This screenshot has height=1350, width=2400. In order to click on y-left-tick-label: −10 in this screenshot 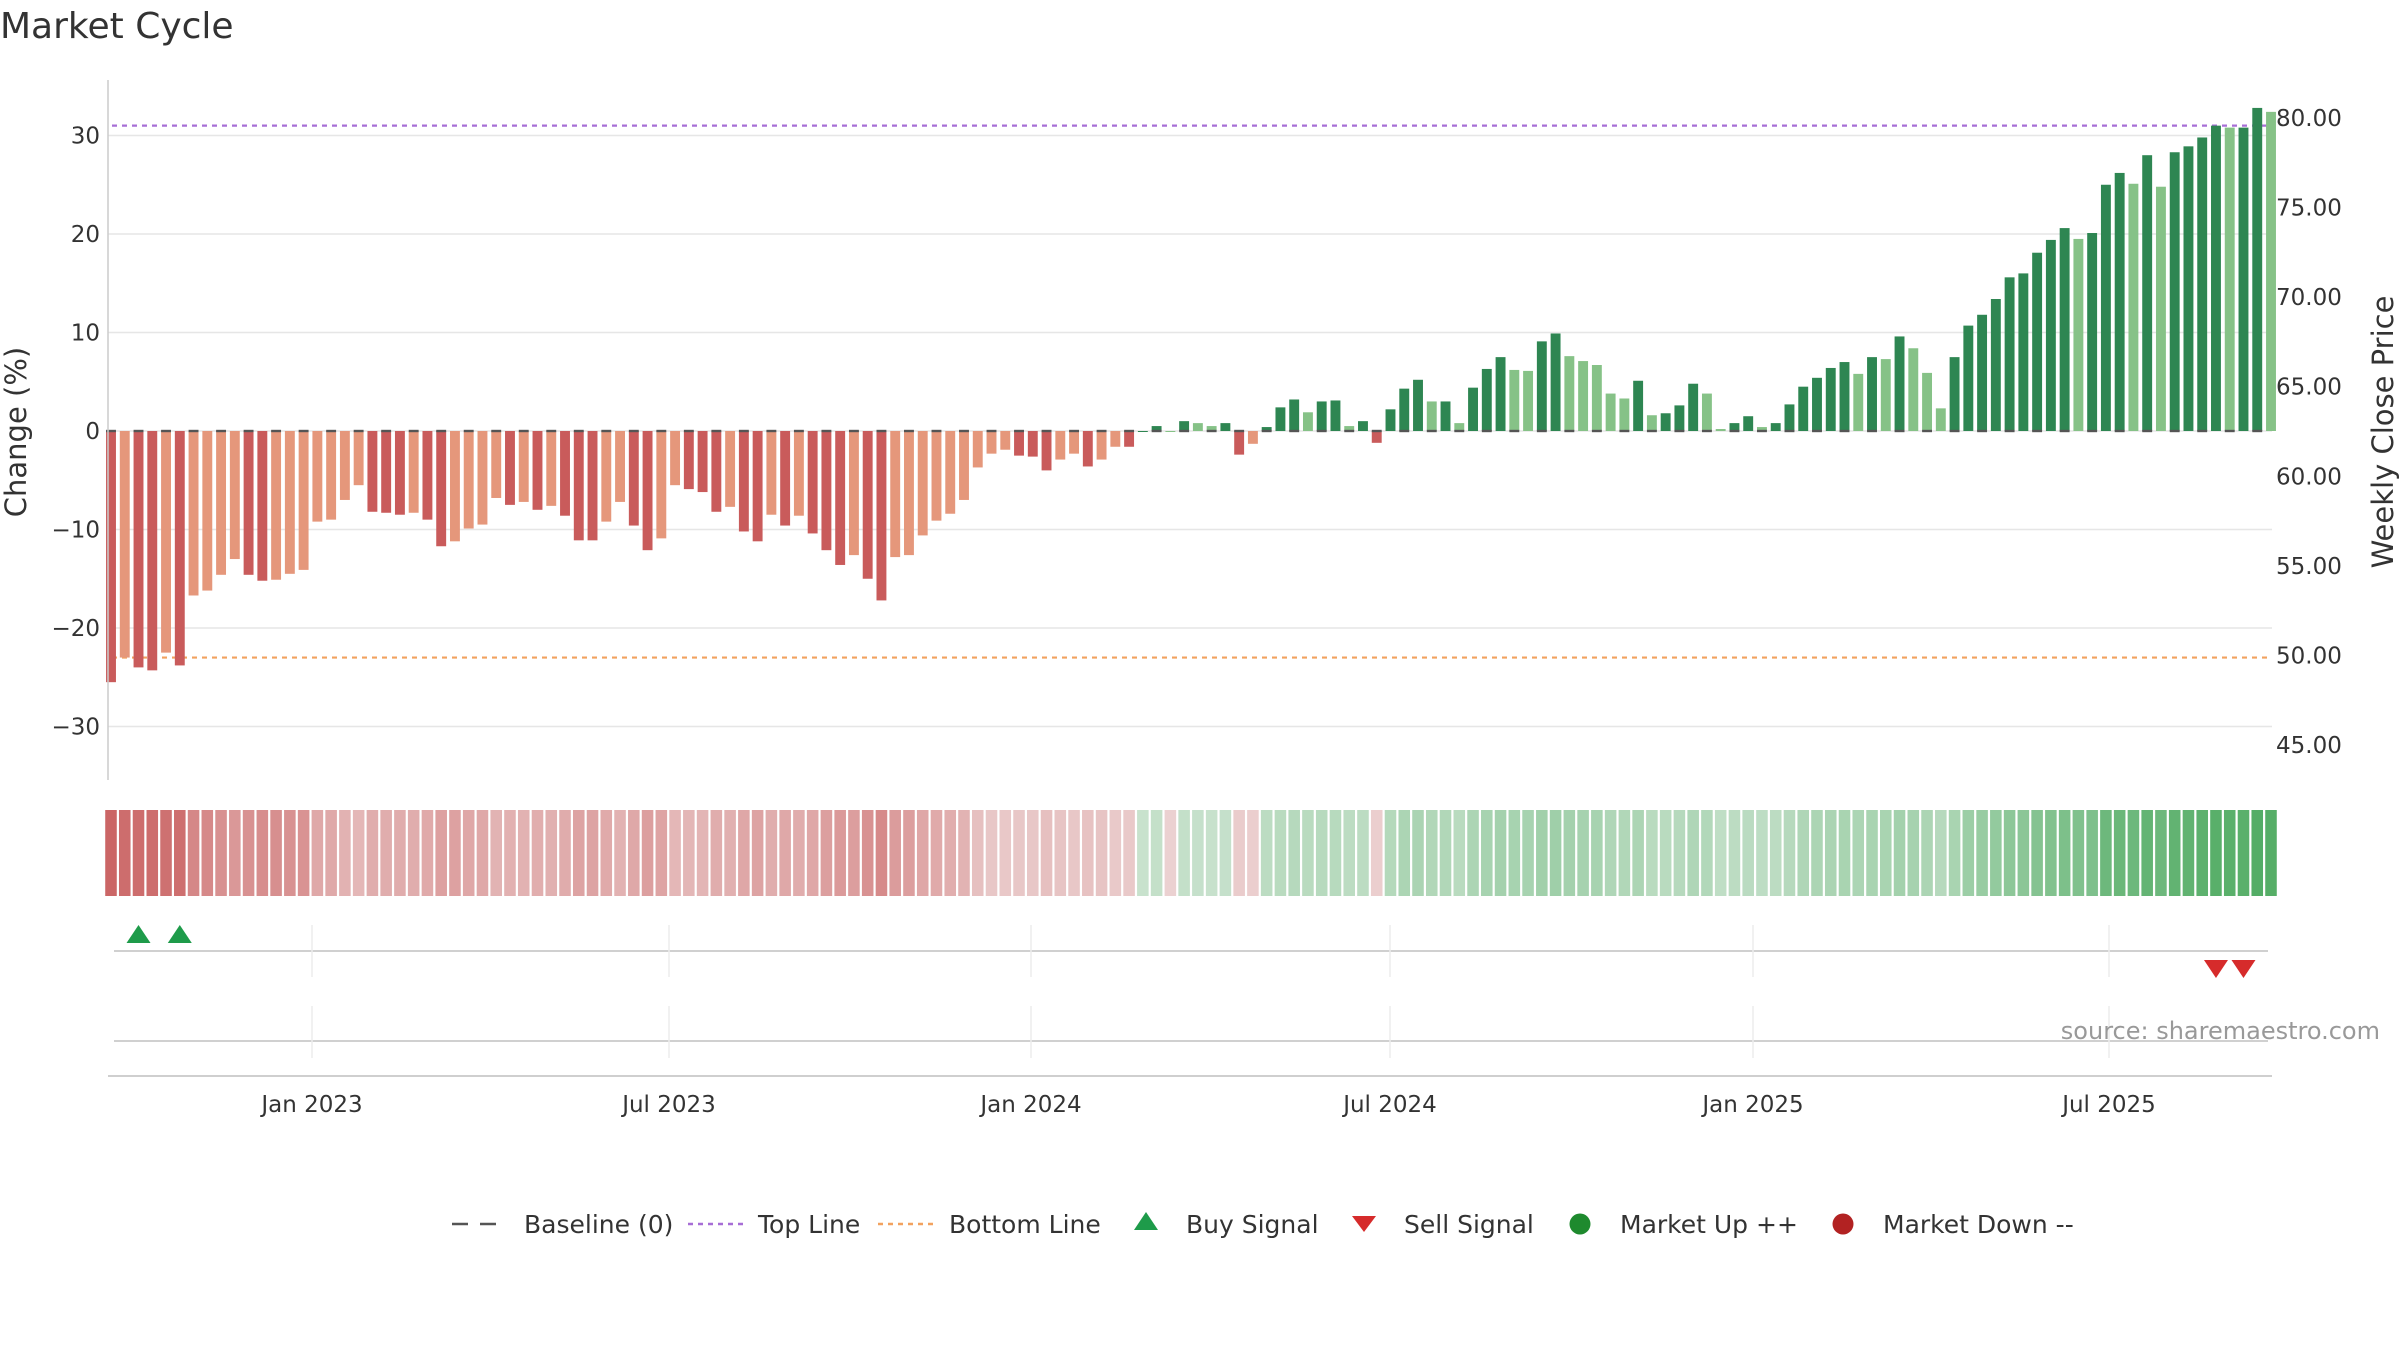, I will do `click(75, 531)`.